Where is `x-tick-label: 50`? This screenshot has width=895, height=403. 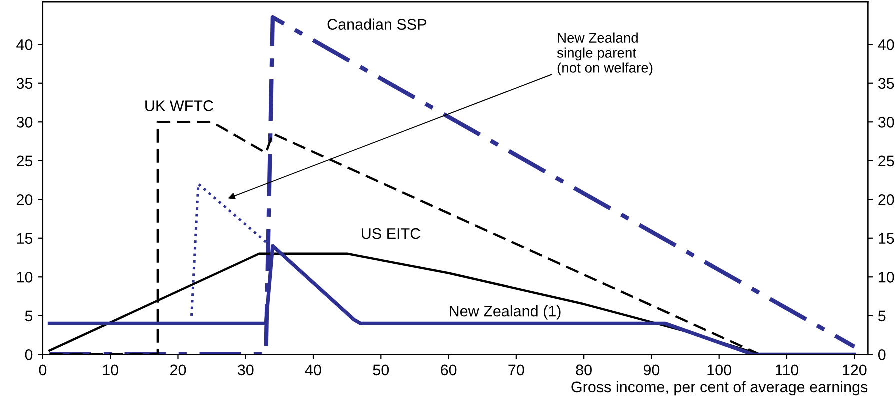
x-tick-label: 50 is located at coordinates (381, 370).